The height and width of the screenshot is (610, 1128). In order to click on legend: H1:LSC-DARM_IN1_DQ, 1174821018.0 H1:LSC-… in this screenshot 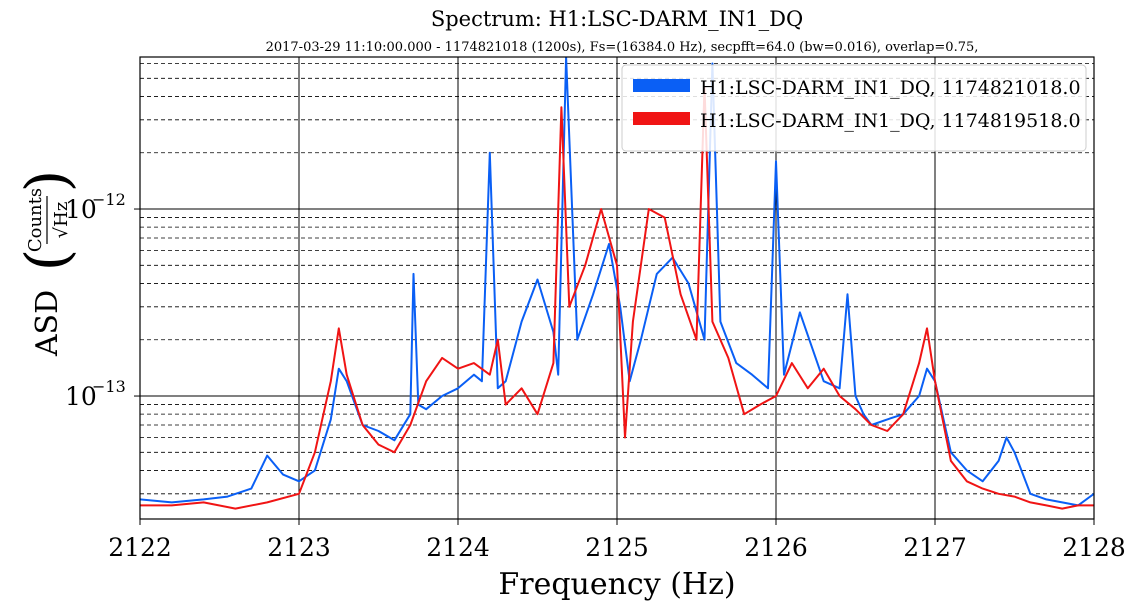, I will do `click(854, 108)`.